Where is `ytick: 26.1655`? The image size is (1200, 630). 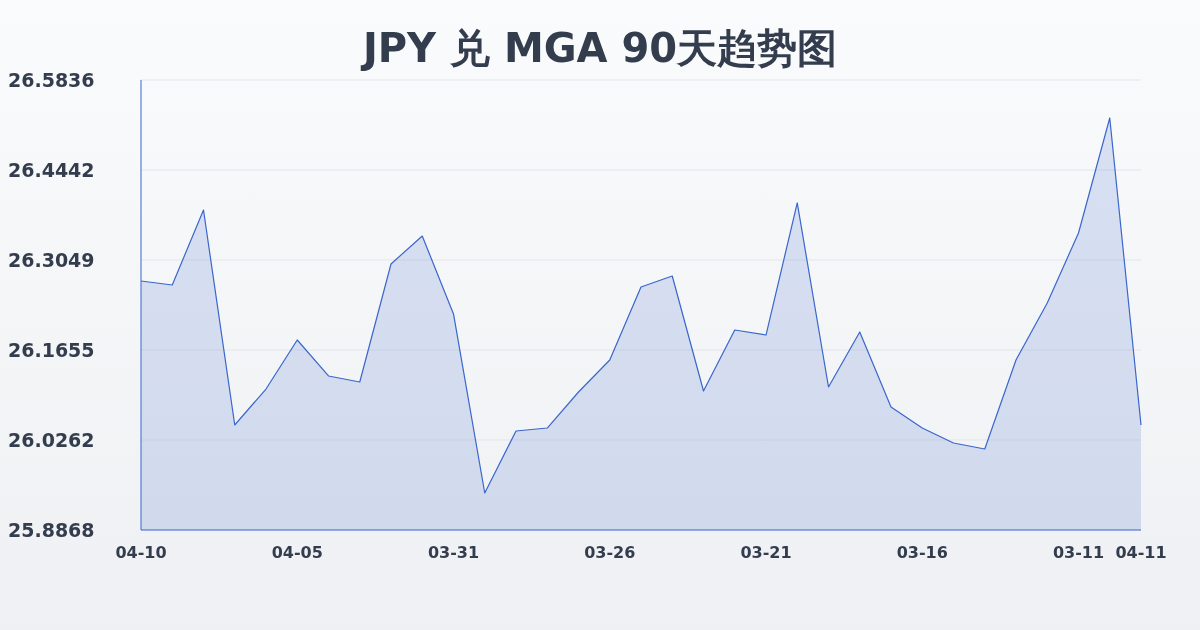 ytick: 26.1655 is located at coordinates (51, 350).